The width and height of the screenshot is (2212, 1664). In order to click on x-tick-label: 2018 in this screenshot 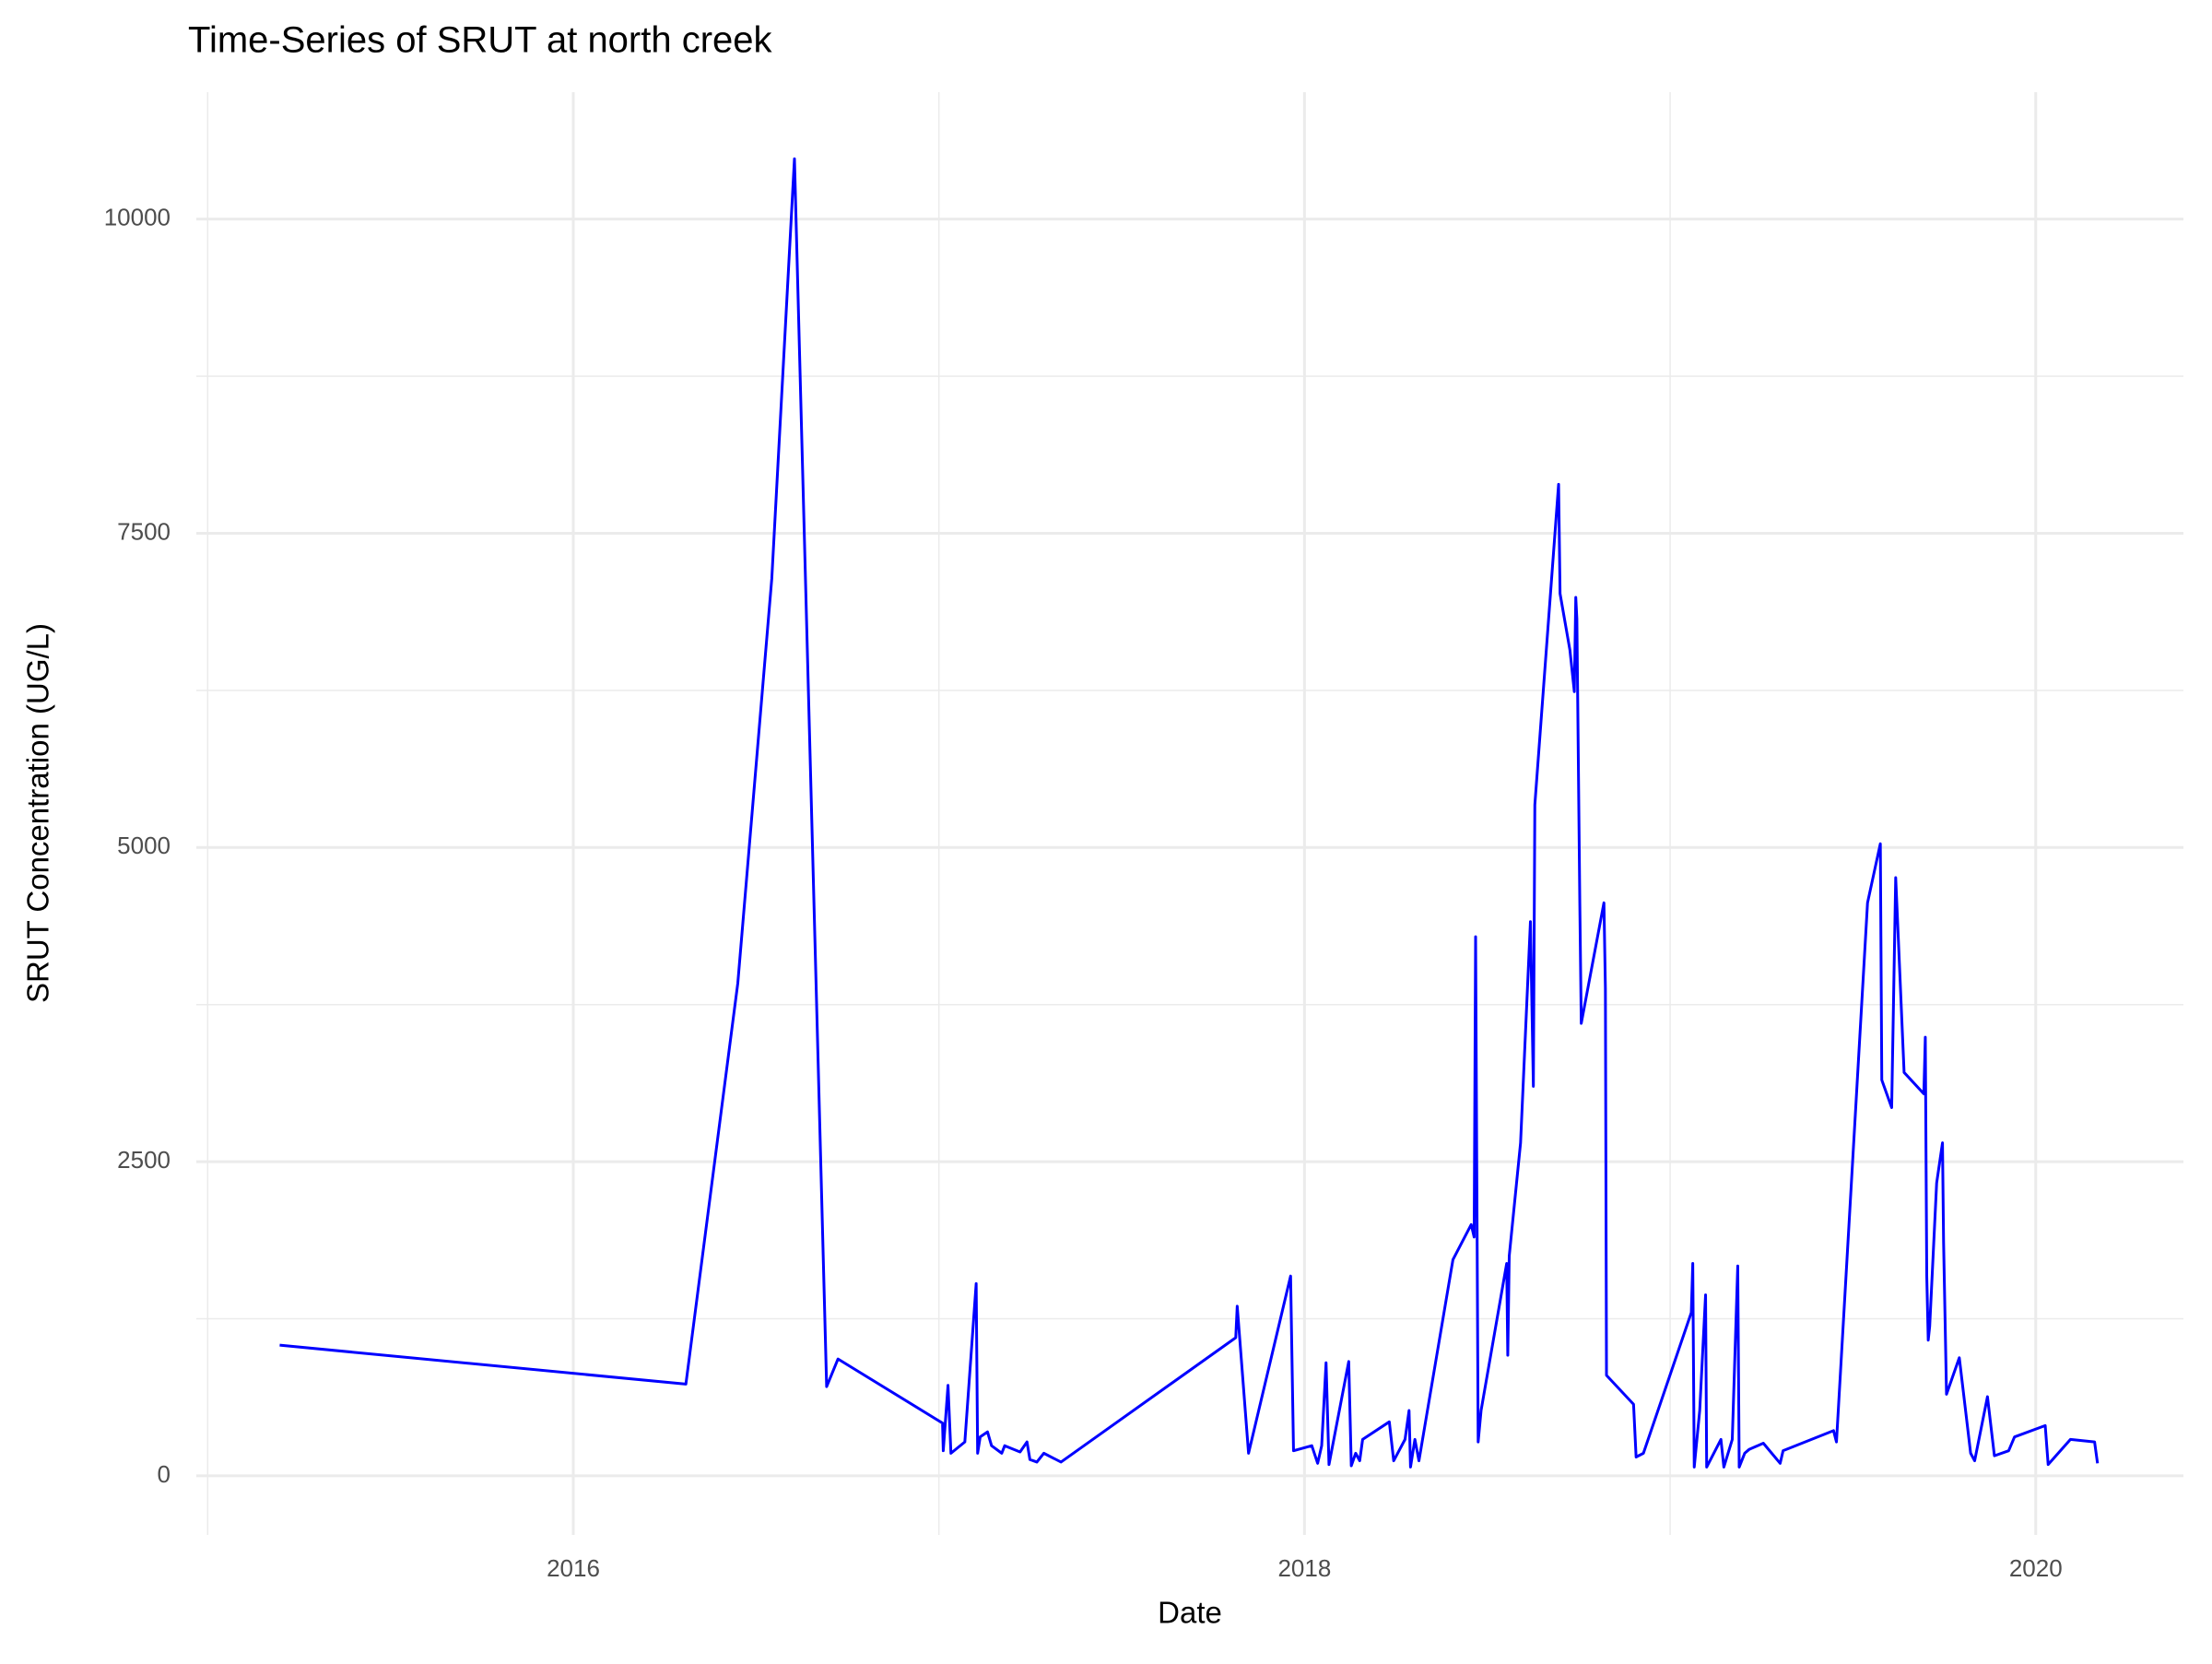, I will do `click(1304, 1568)`.